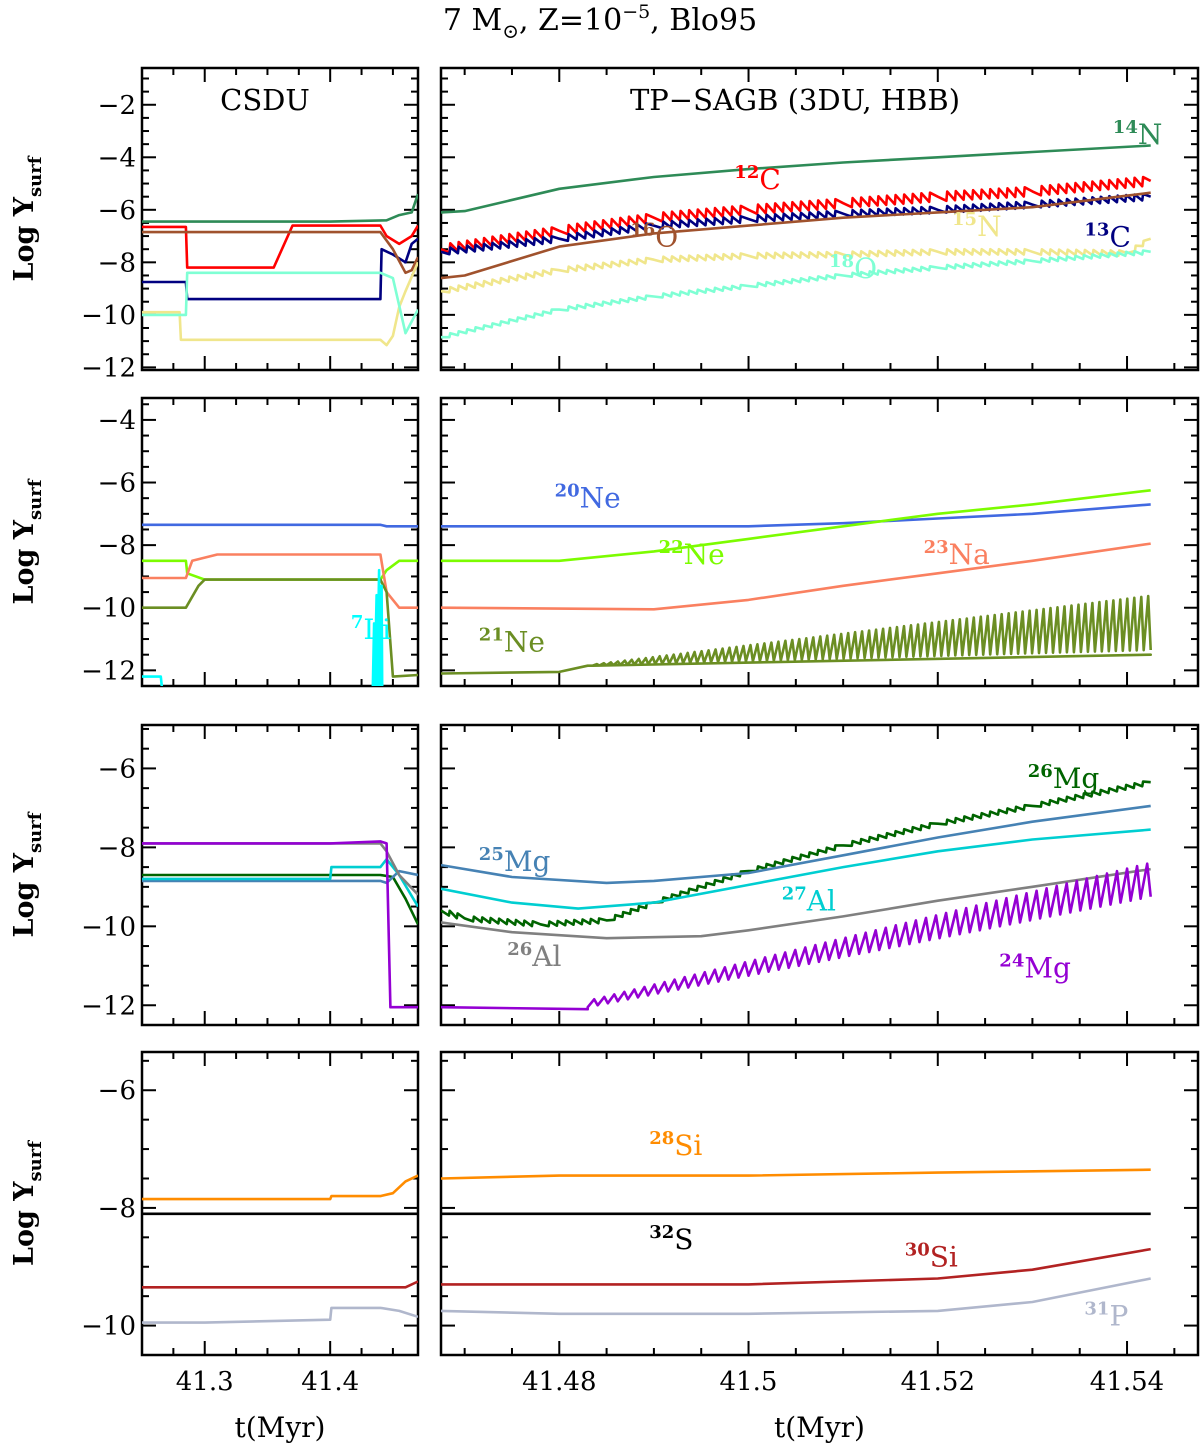 This screenshot has width=1200, height=1449. Describe the element at coordinates (957, 554) in the screenshot. I see `series-label-23na: 23Na` at that location.